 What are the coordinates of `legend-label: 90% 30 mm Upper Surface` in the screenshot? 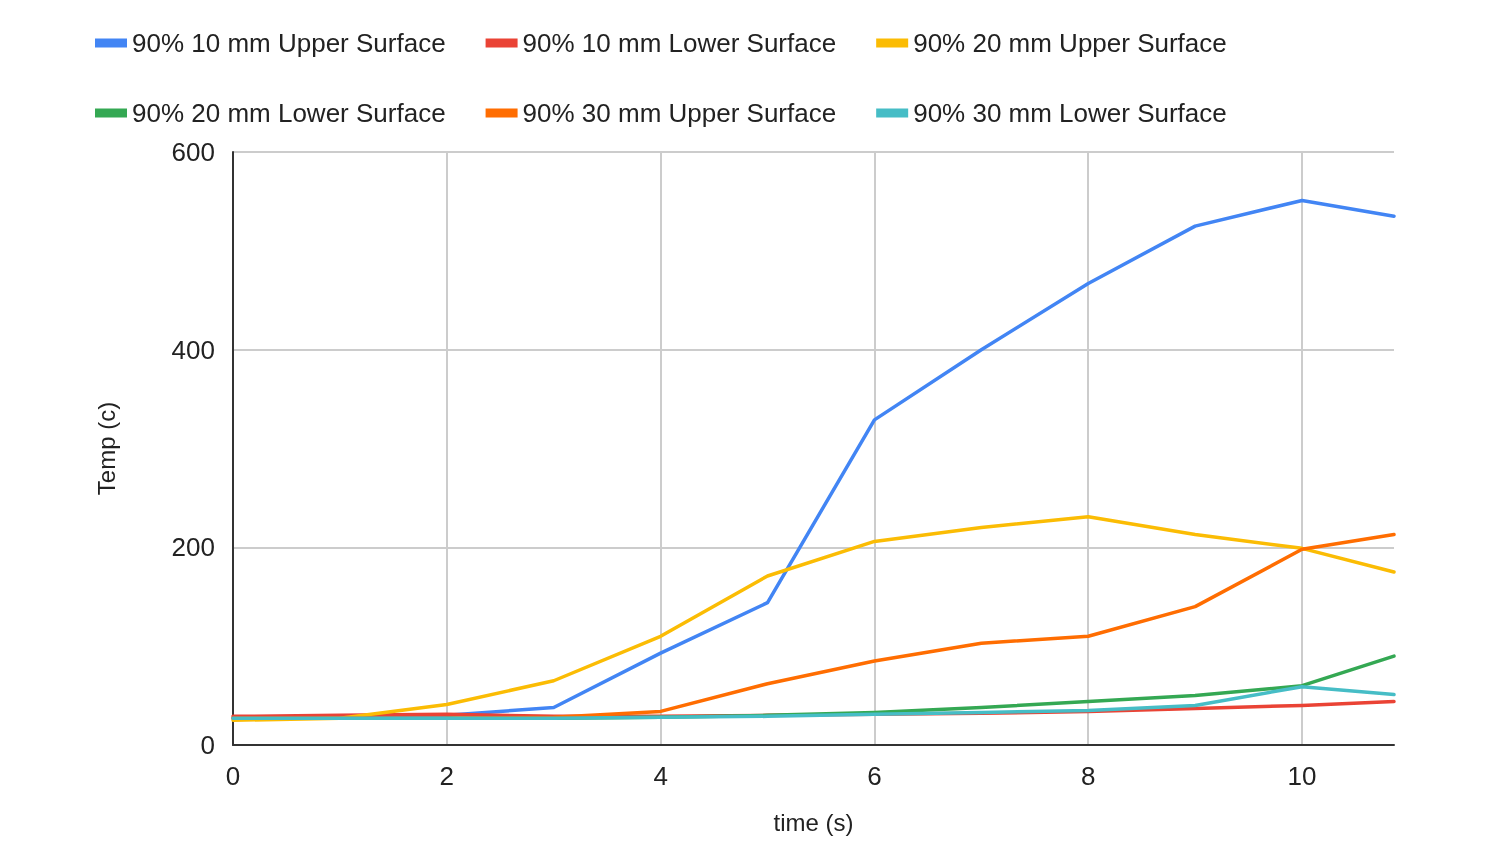 It's located at (679, 113).